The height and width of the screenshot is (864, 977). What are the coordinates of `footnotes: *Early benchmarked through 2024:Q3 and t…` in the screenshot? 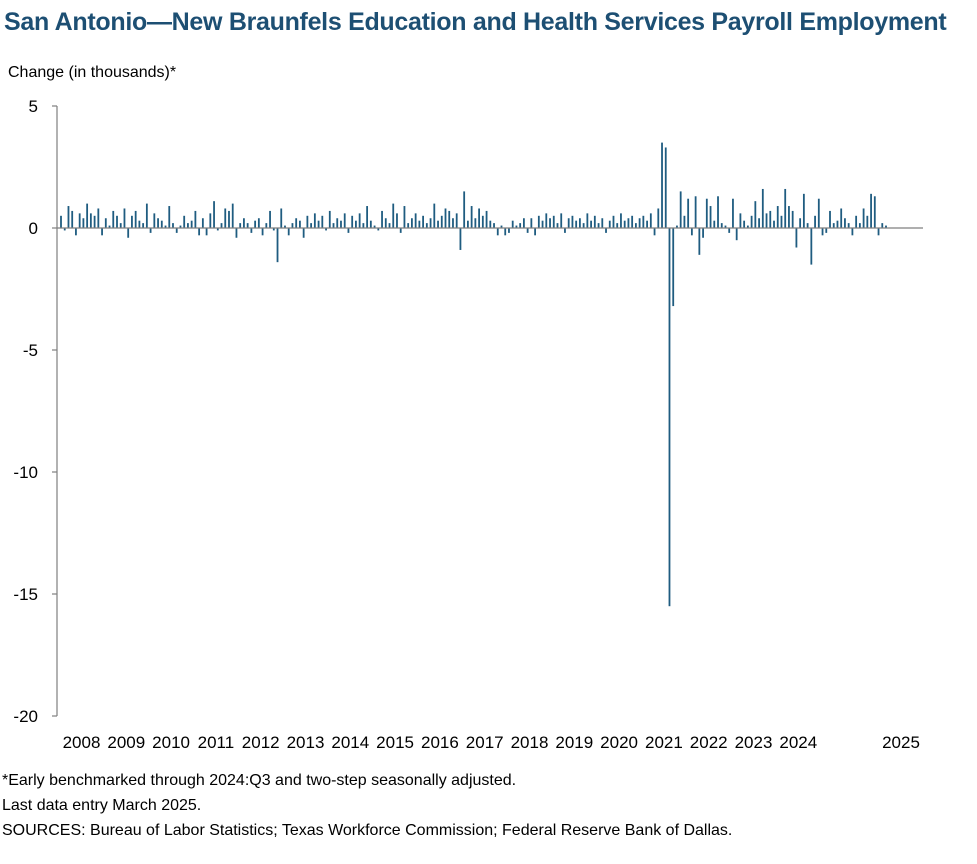 It's located at (367, 805).